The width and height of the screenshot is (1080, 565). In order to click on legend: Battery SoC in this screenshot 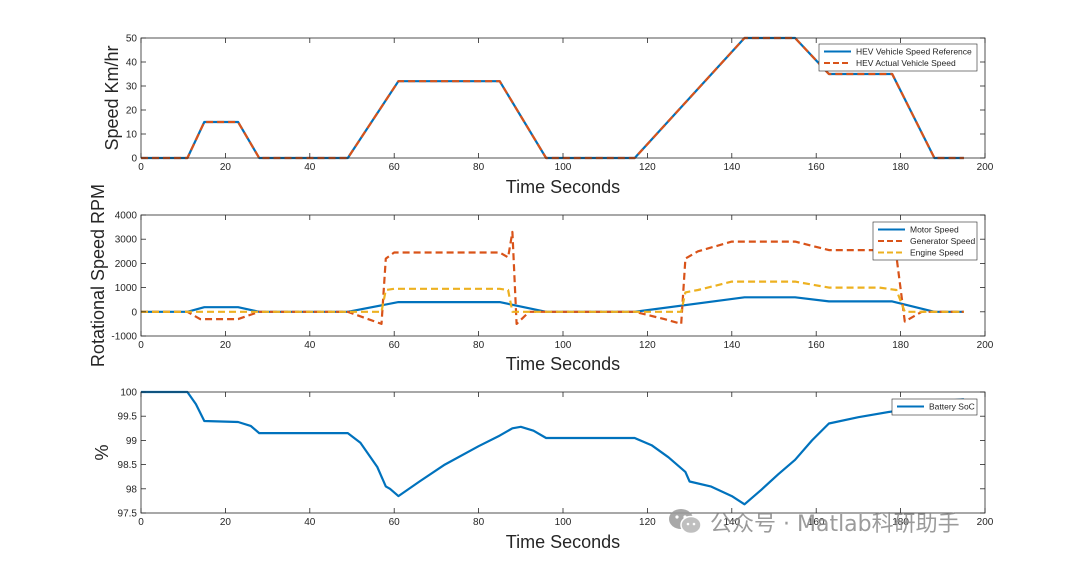, I will do `click(934, 407)`.